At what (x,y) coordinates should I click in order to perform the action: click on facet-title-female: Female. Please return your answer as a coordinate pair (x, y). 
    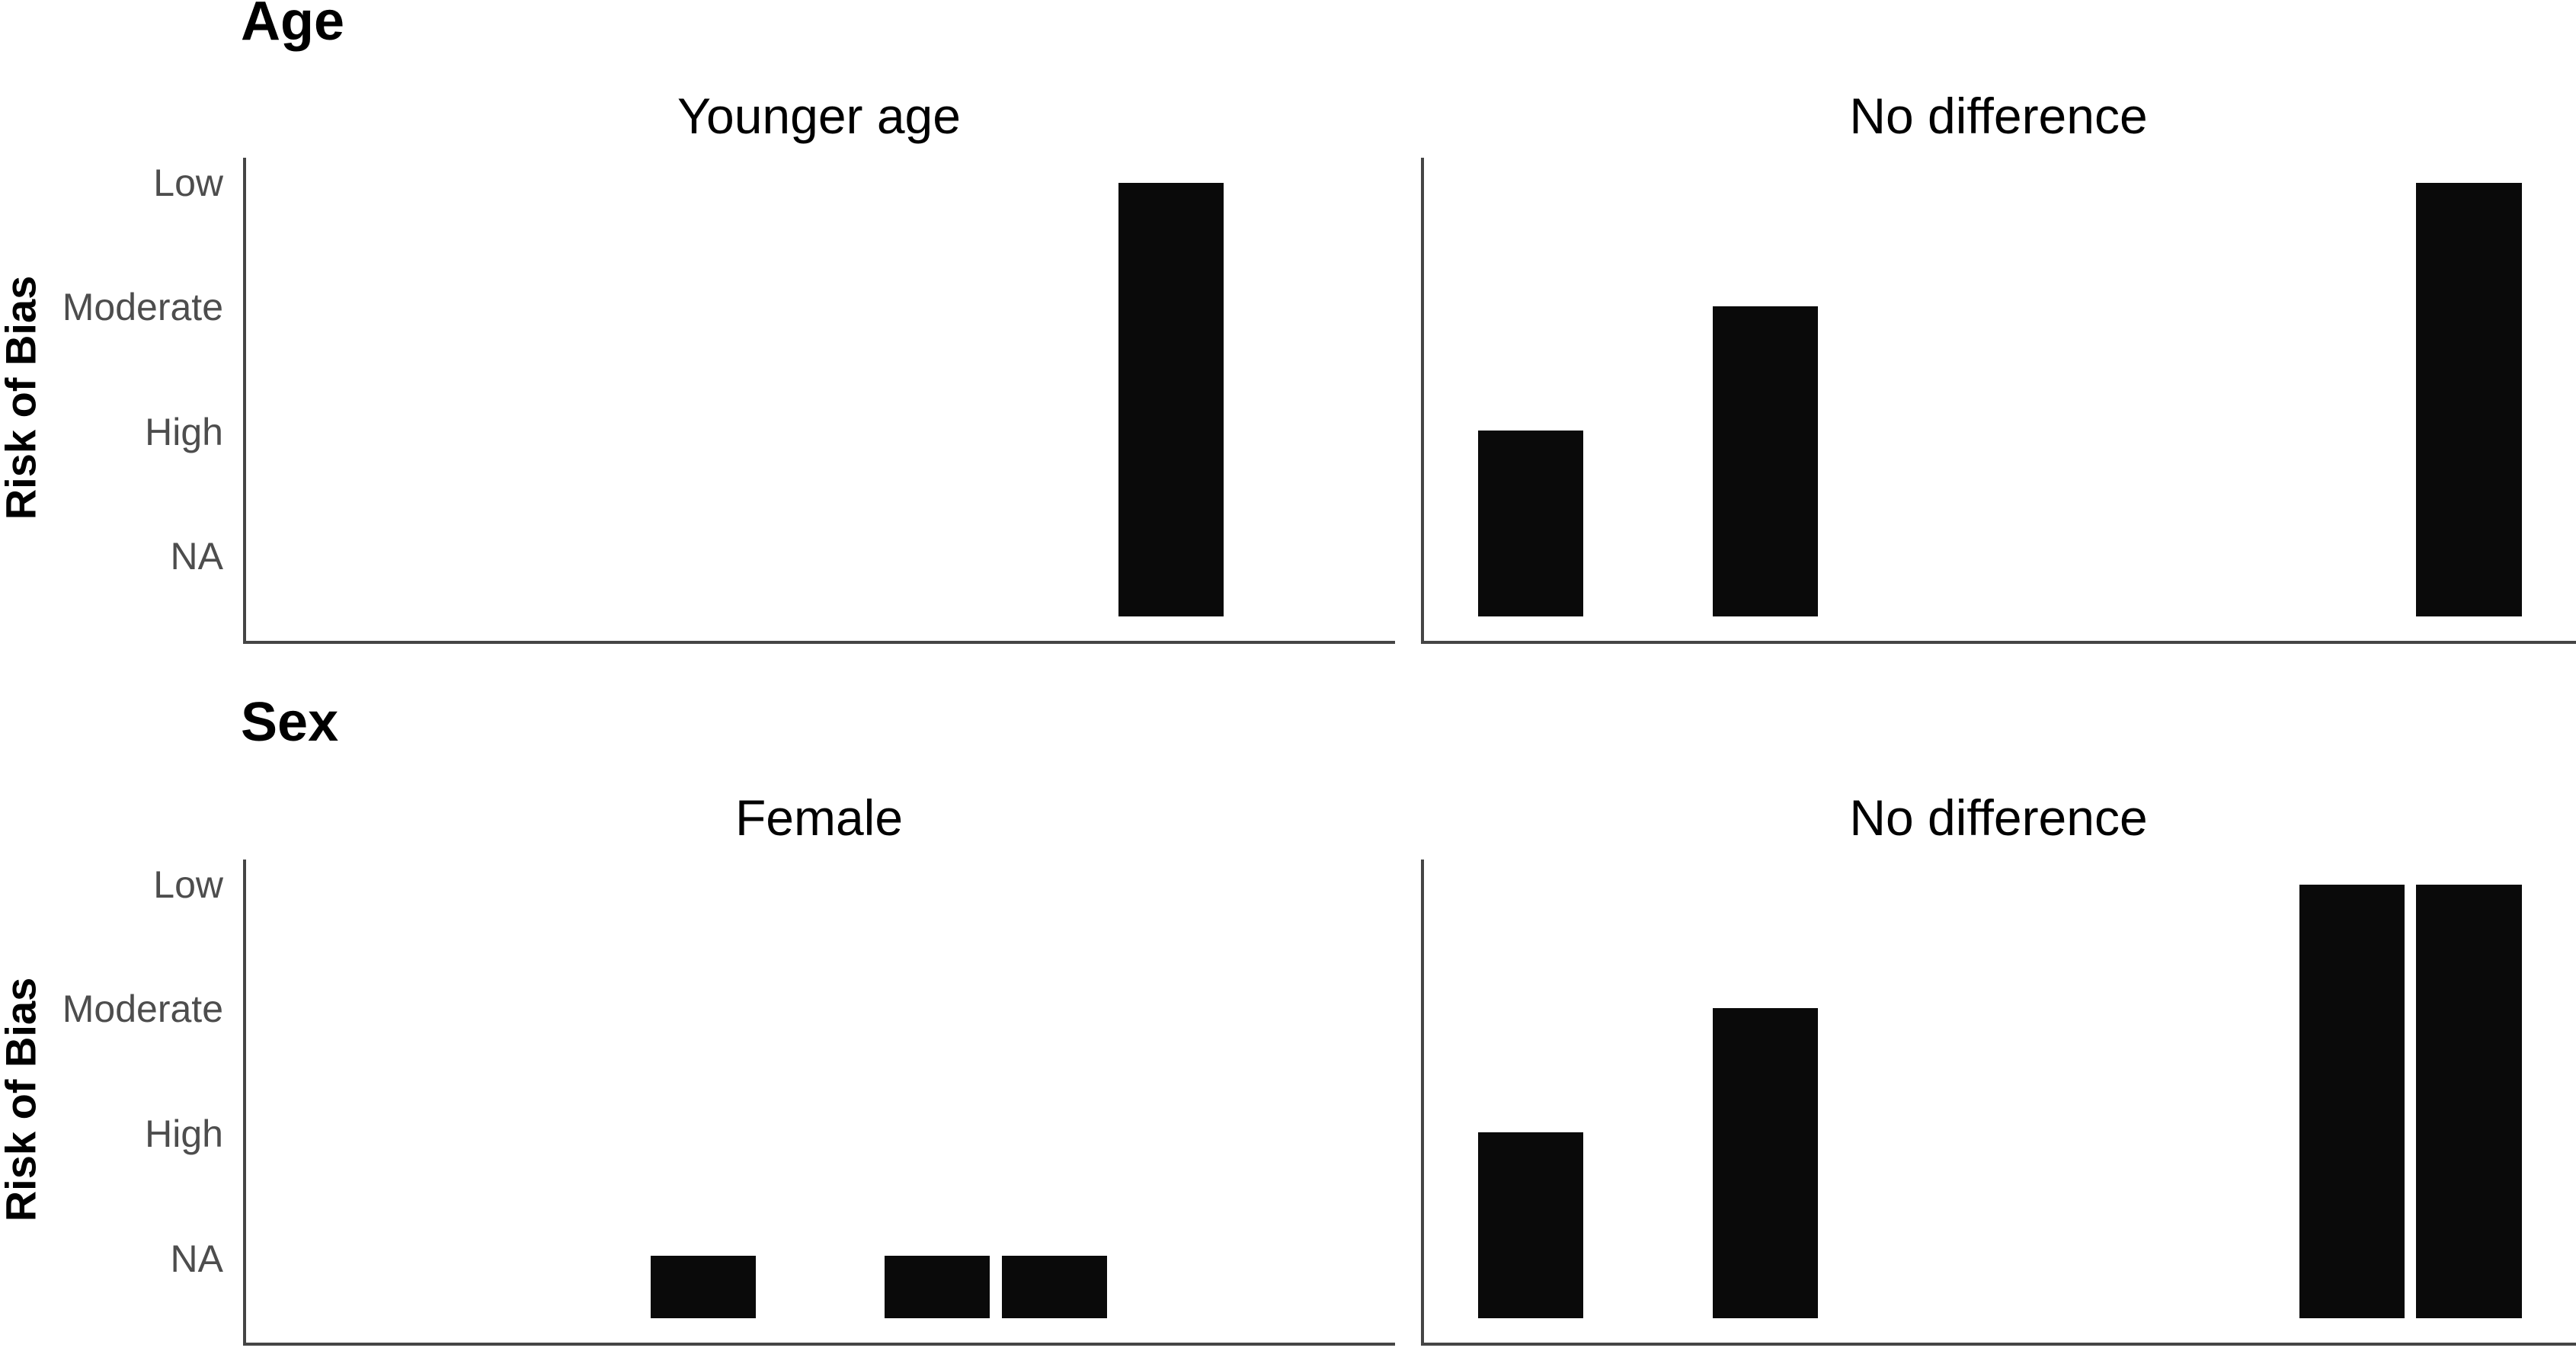
    Looking at the image, I should click on (819, 817).